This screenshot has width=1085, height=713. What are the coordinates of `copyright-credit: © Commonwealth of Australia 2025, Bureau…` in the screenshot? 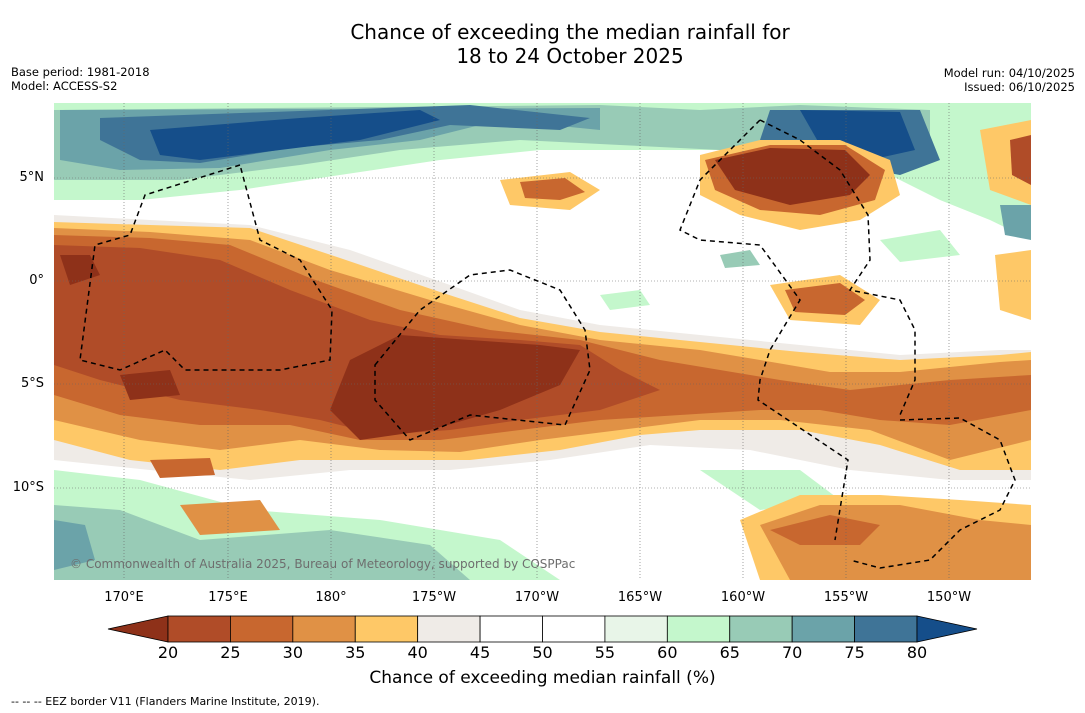 It's located at (323, 564).